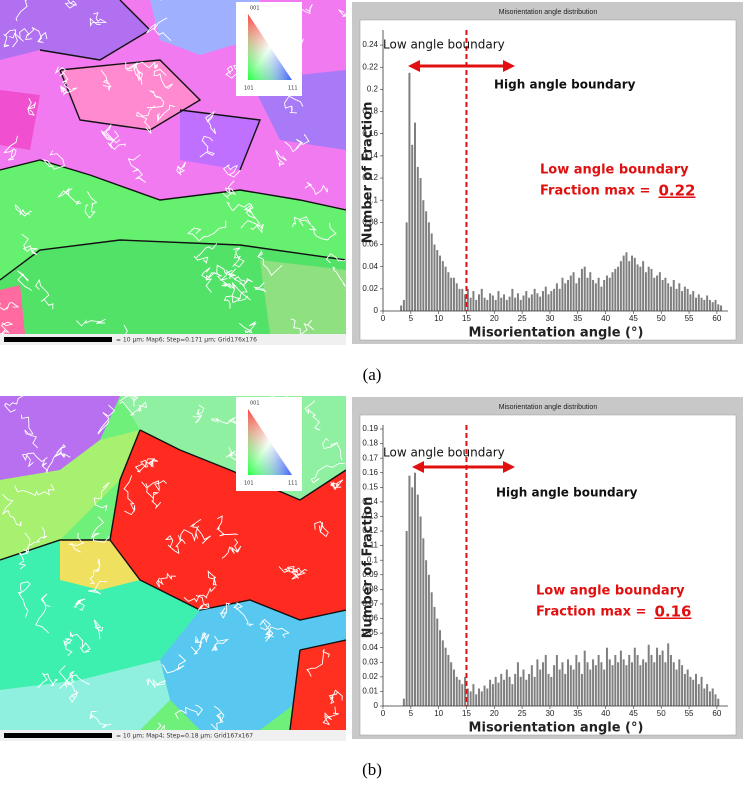  I want to click on x-tick-label: 45, so click(633, 713).